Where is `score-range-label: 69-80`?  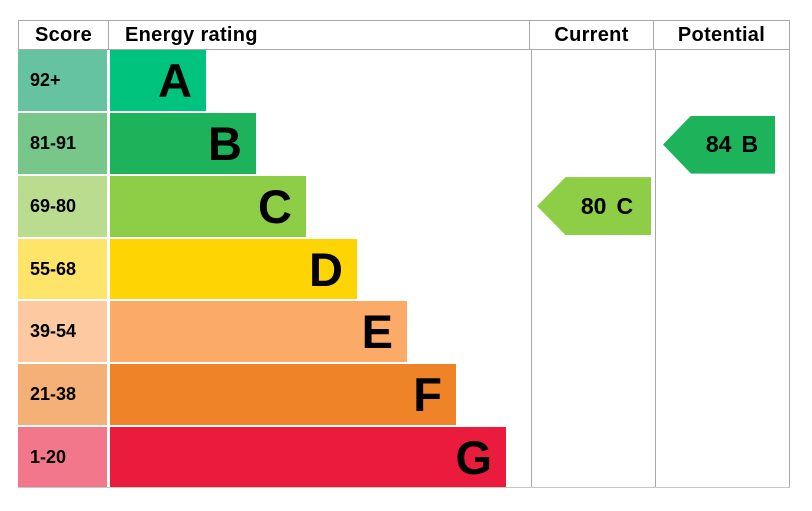 score-range-label: 69-80 is located at coordinates (53, 205).